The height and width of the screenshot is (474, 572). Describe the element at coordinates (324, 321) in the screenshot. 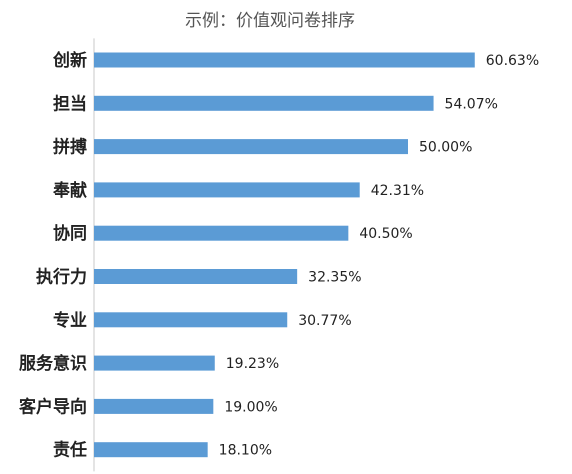

I see `value-label: 30.77%` at that location.